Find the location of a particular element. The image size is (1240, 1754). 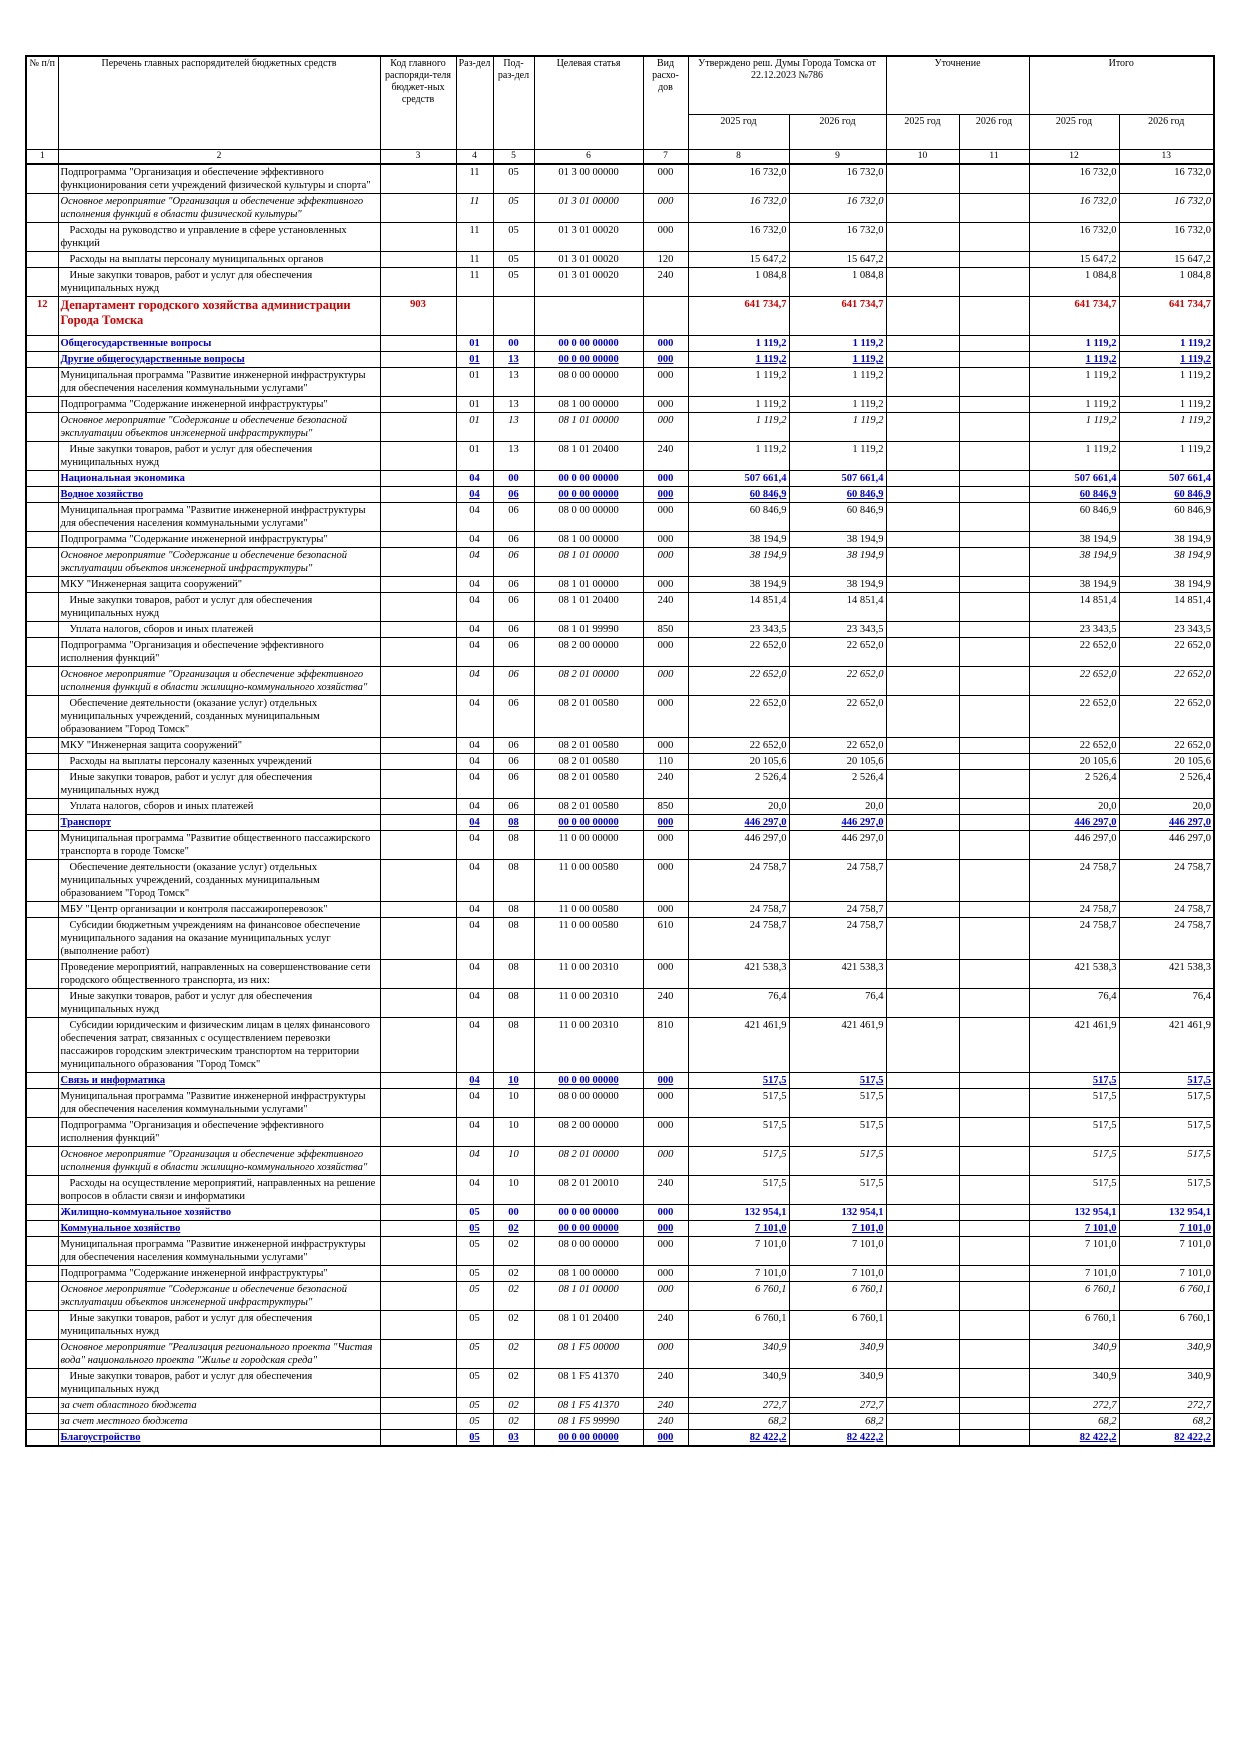

cell-approved-2026: 517,5 is located at coordinates (837, 1103).